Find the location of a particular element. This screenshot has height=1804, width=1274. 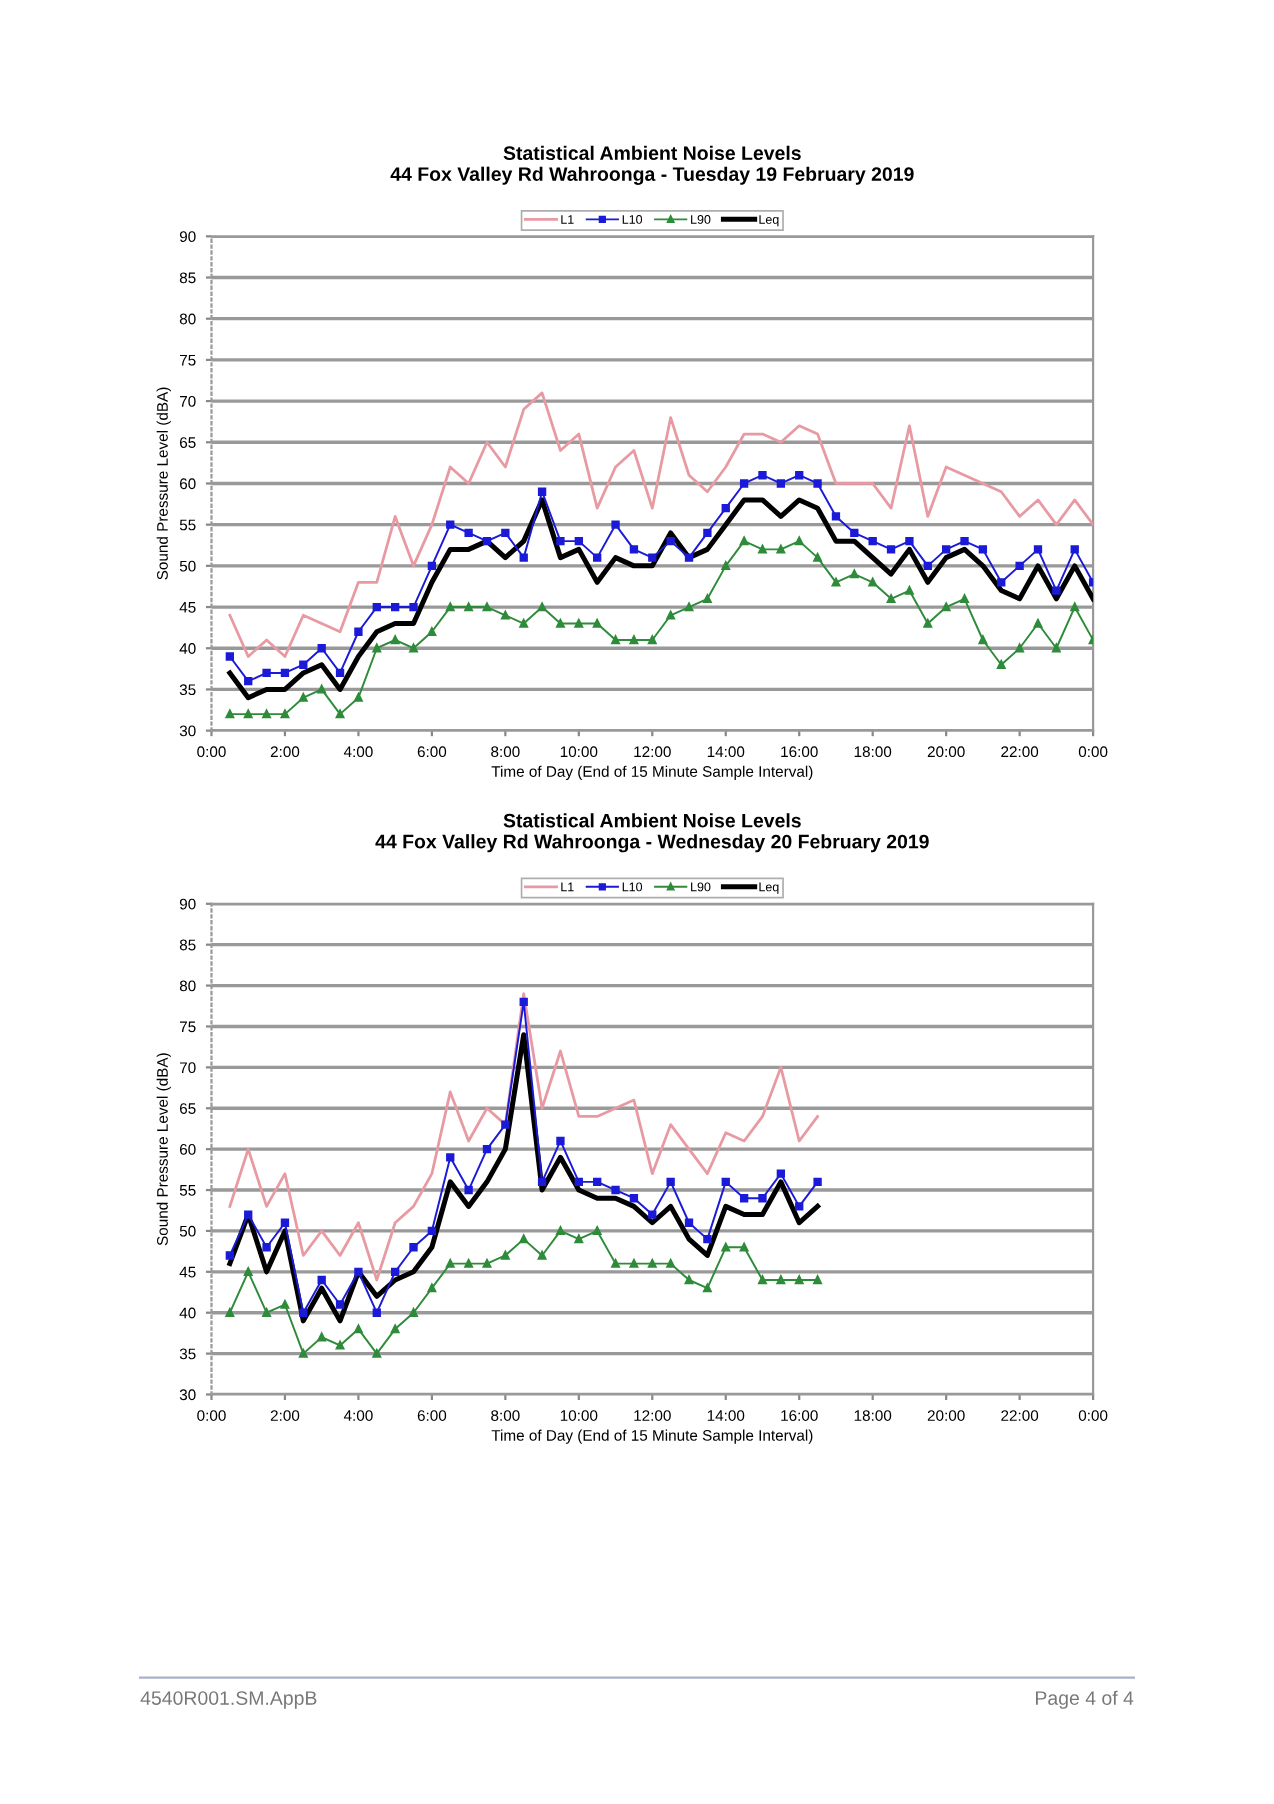

text: Page 4 of 4 is located at coordinates (1085, 1699).